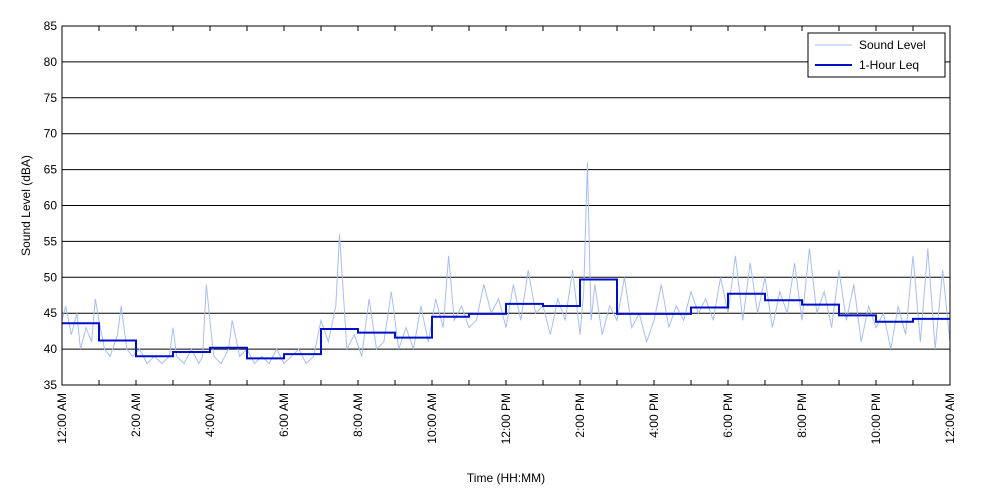 Image resolution: width=1000 pixels, height=500 pixels. What do you see at coordinates (51, 313) in the screenshot?
I see `y-tick-label: 45` at bounding box center [51, 313].